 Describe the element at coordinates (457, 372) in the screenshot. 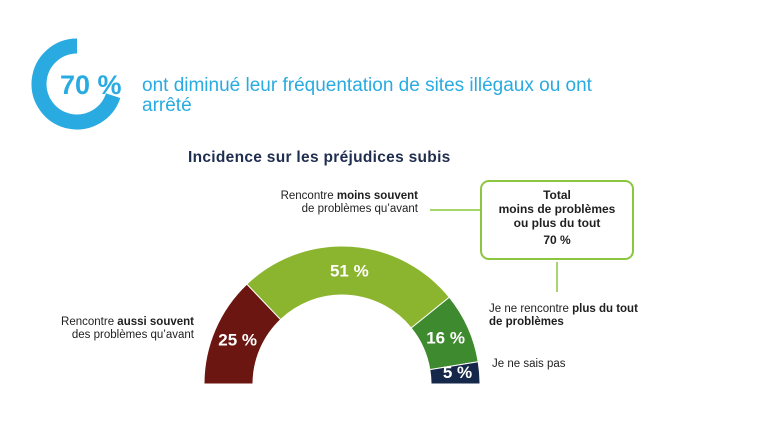

I see `slice-label-3: 5 %` at that location.